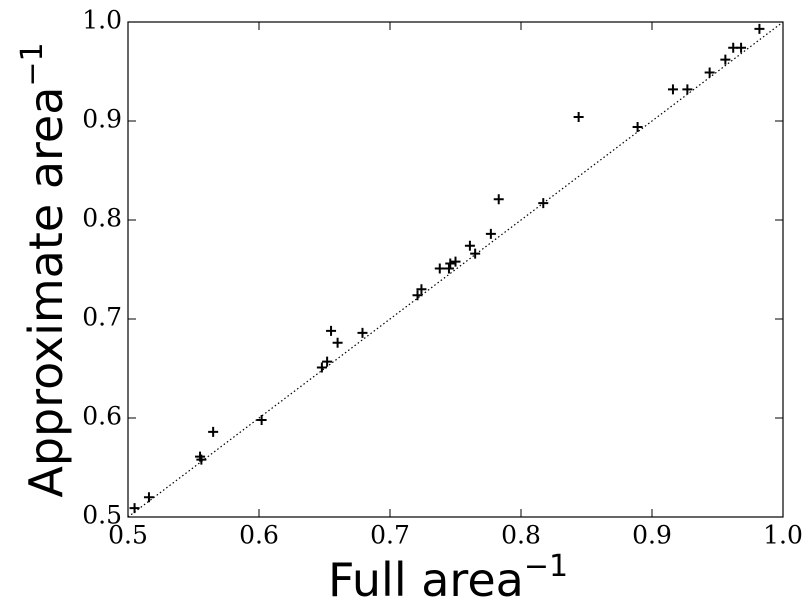 The image size is (812, 612). What do you see at coordinates (128, 535) in the screenshot?
I see `x-tick-label: 0.5` at bounding box center [128, 535].